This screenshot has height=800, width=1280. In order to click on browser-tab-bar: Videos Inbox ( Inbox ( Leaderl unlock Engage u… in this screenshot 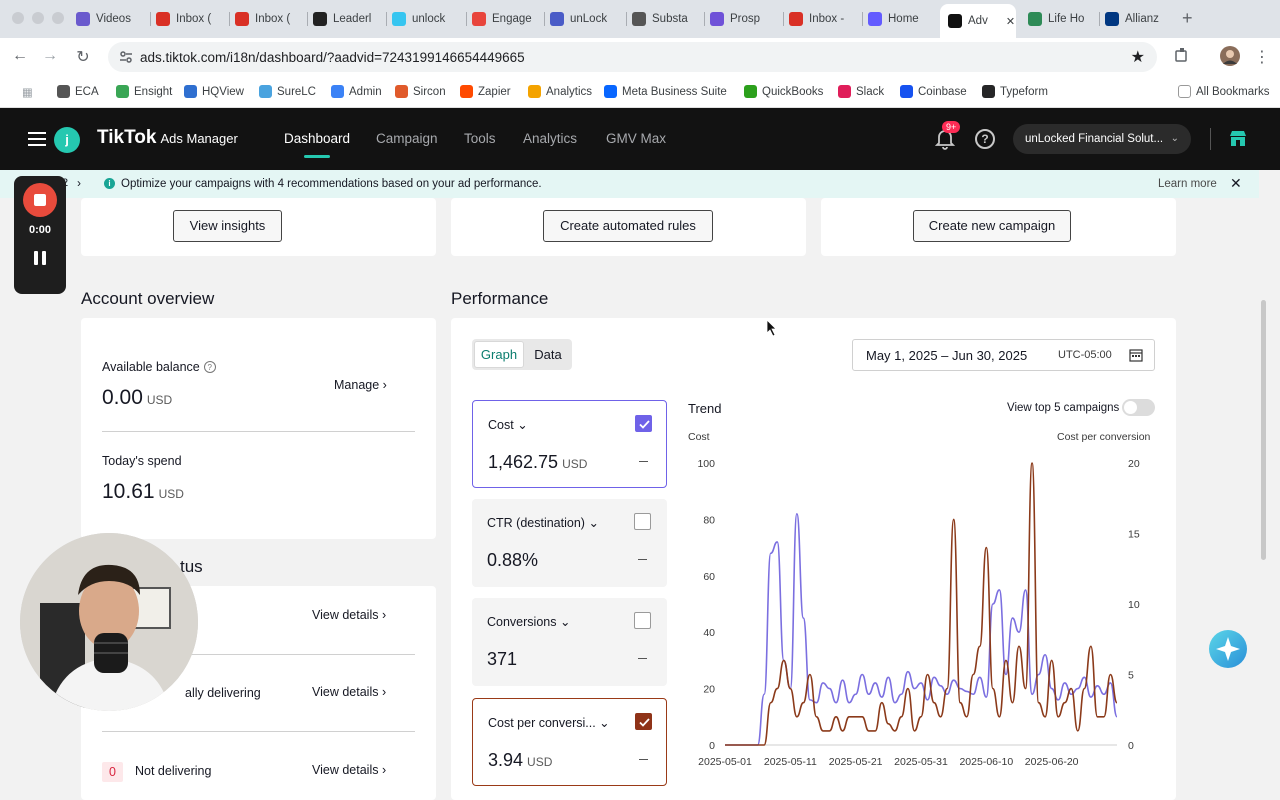, I will do `click(640, 19)`.